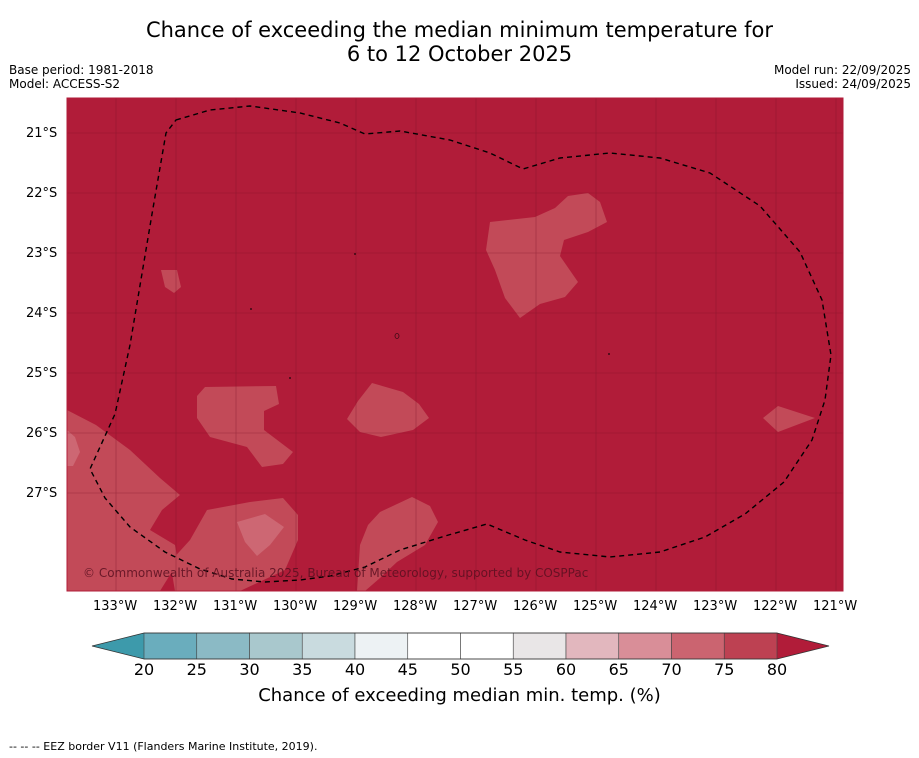 The image size is (919, 758). I want to click on colorbar-tick-55: 55, so click(513, 669).